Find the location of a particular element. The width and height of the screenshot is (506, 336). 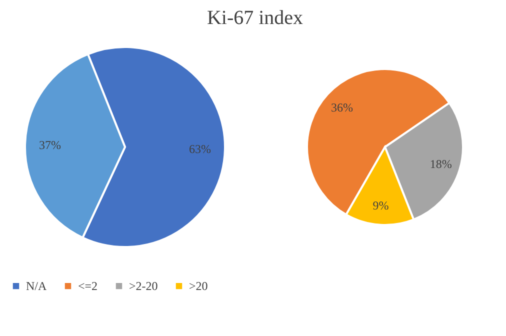

legend-label: N/A is located at coordinates (36, 286).